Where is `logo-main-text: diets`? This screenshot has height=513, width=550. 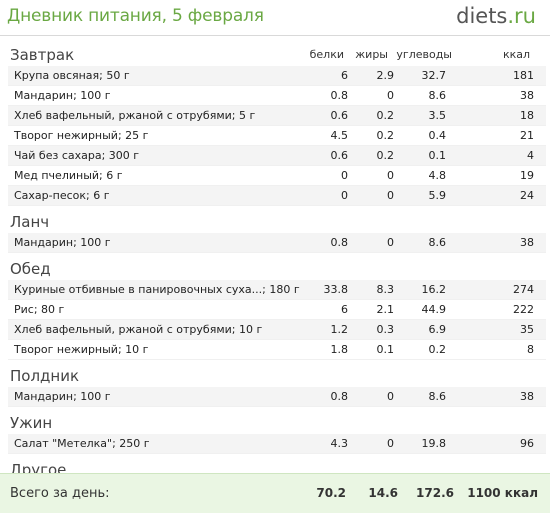
logo-main-text: diets is located at coordinates (482, 16).